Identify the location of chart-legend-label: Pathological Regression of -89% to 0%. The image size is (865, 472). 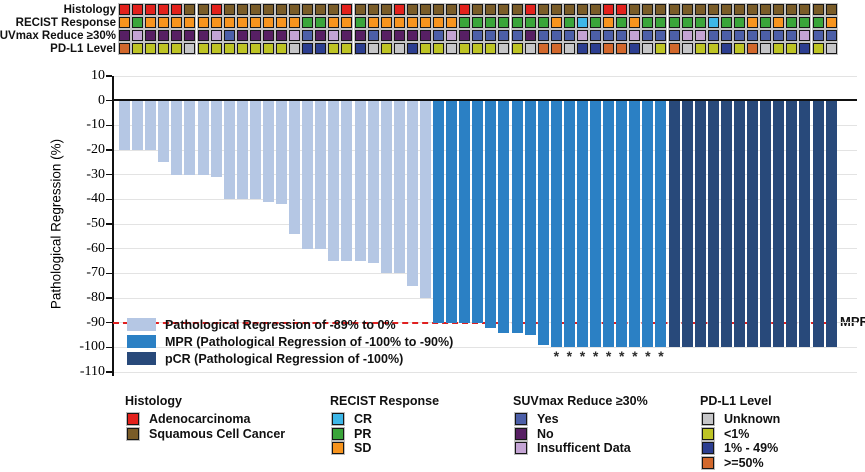
(280, 325).